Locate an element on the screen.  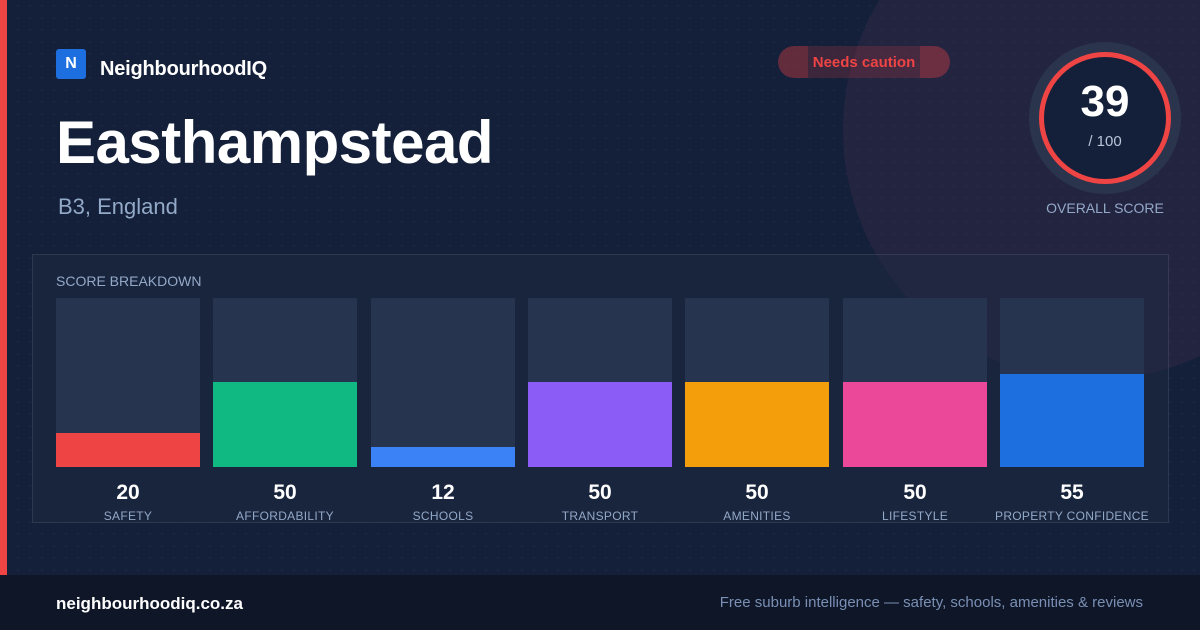
score-bar-affordability: 50 AFFORDABILITY is located at coordinates (285, 410).